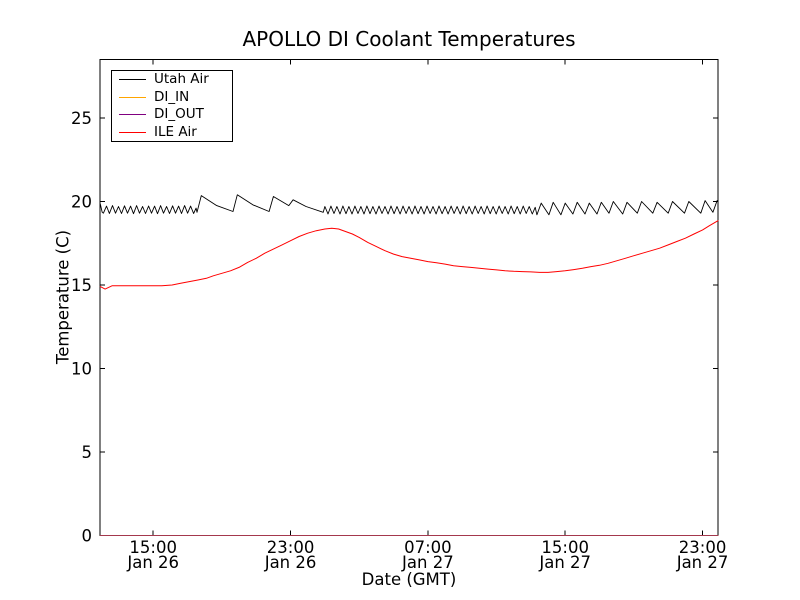  I want to click on legend-item-di-out: DI_OUT, so click(175, 114).